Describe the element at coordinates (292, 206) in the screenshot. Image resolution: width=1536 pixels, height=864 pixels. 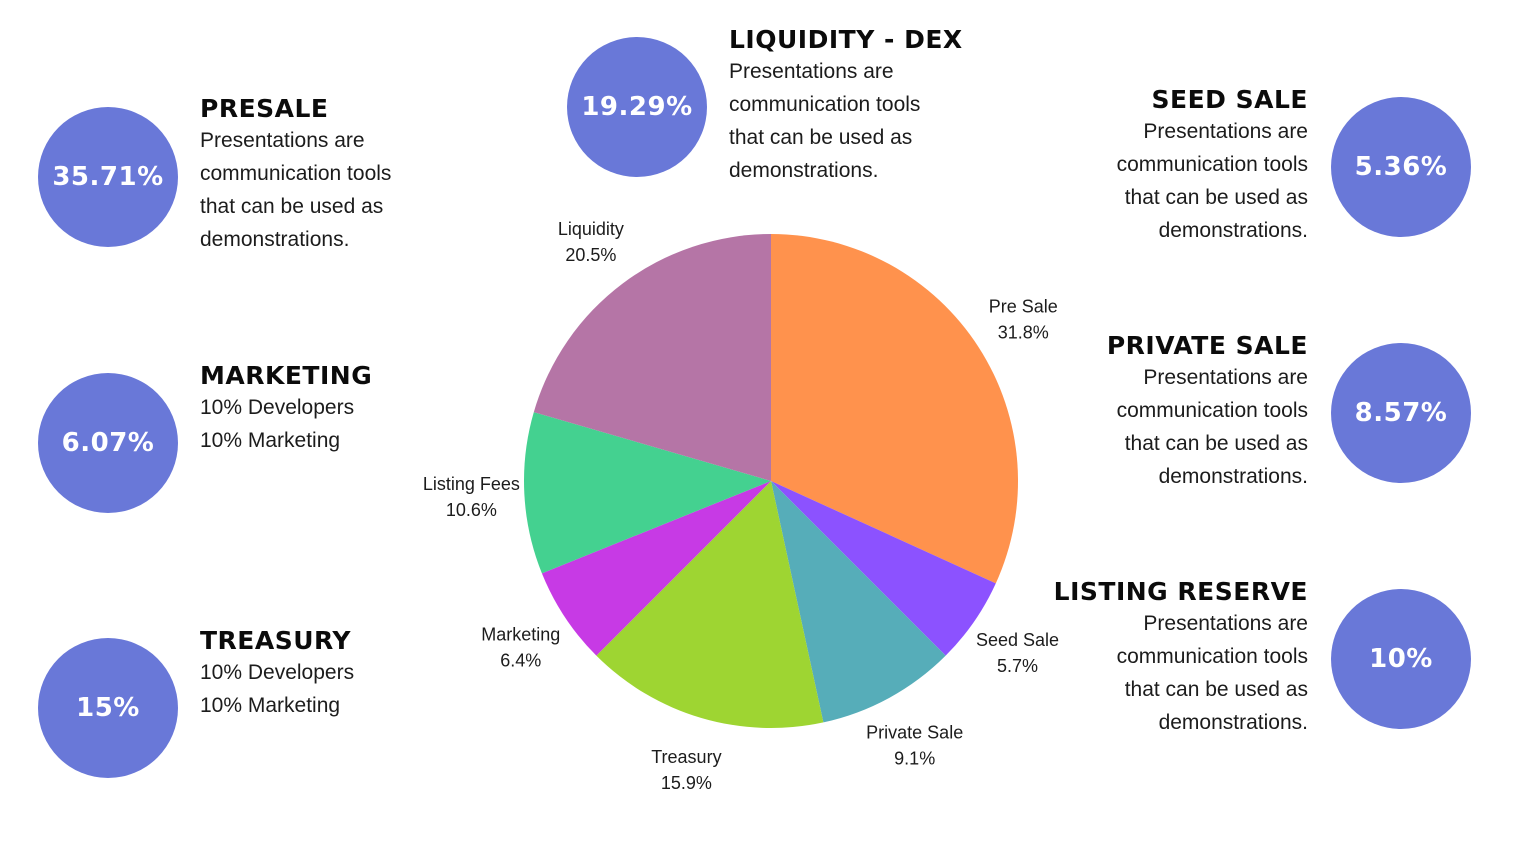
I see `presale-desc-line: that can be used as` at that location.